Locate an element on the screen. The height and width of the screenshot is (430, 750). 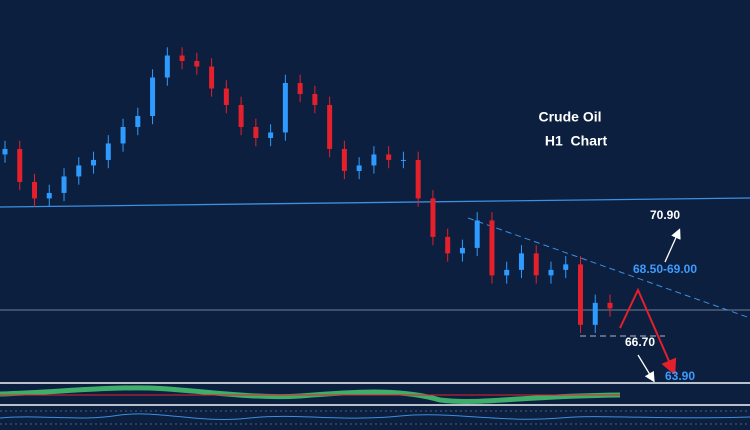
chart-title: Crude Oil is located at coordinates (569, 117).